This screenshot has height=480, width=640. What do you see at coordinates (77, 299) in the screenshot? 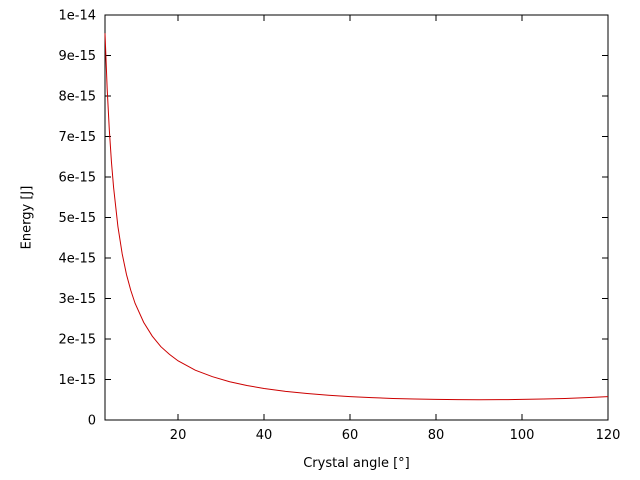
I see `y-tick-label: 3e-15` at bounding box center [77, 299].